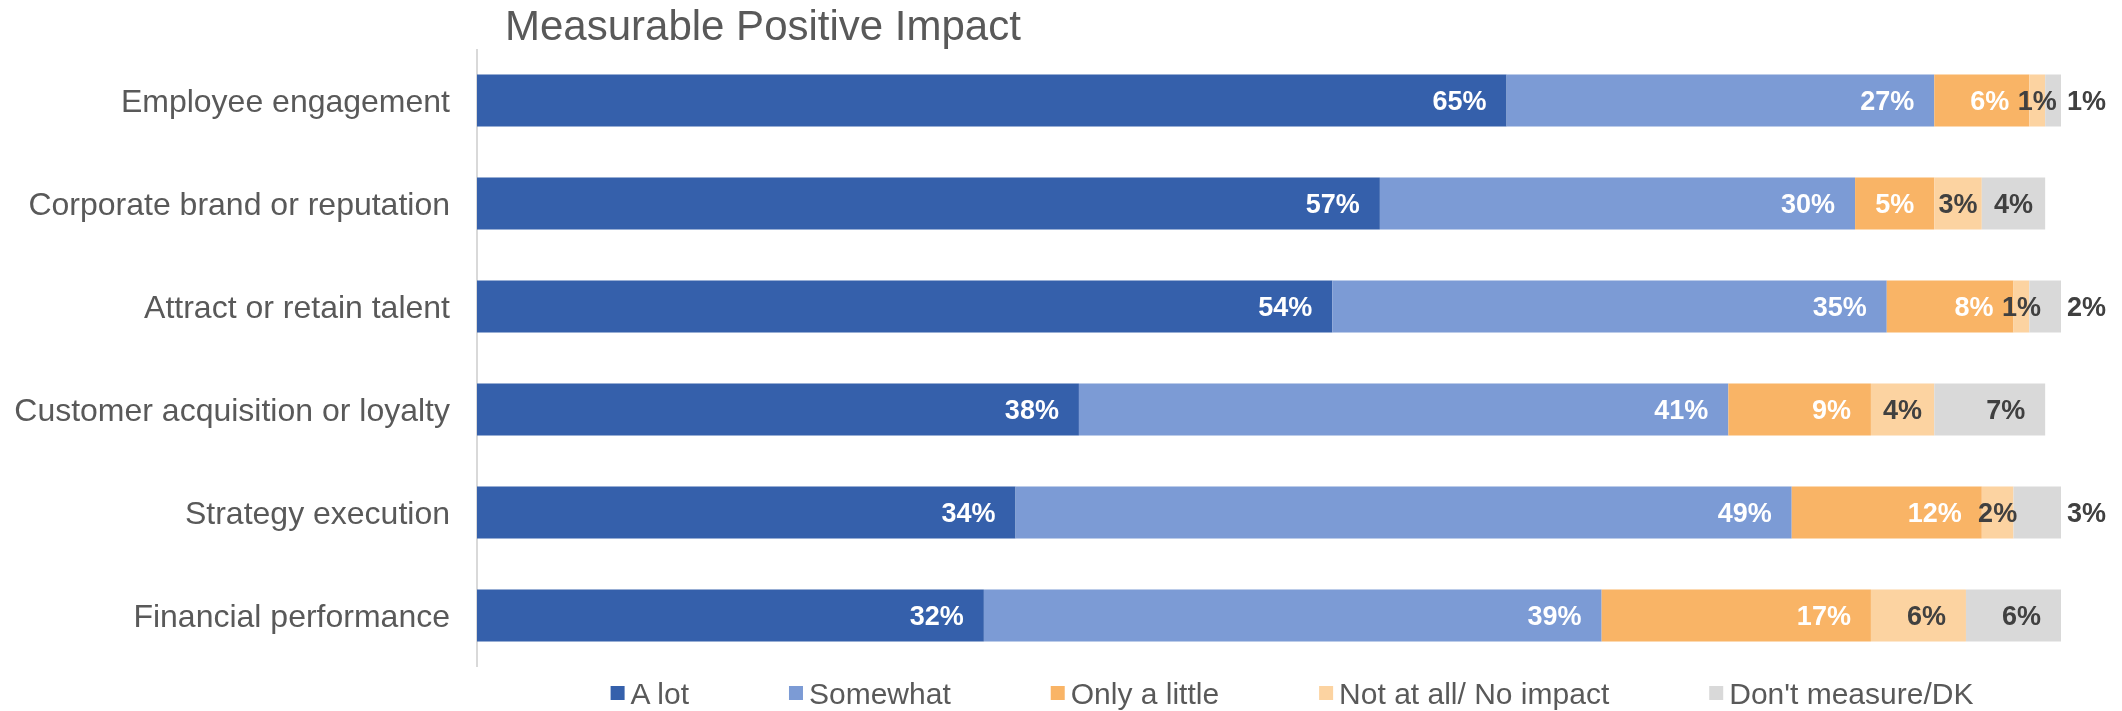  What do you see at coordinates (1554, 615) in the screenshot?
I see `data-label: 39%` at bounding box center [1554, 615].